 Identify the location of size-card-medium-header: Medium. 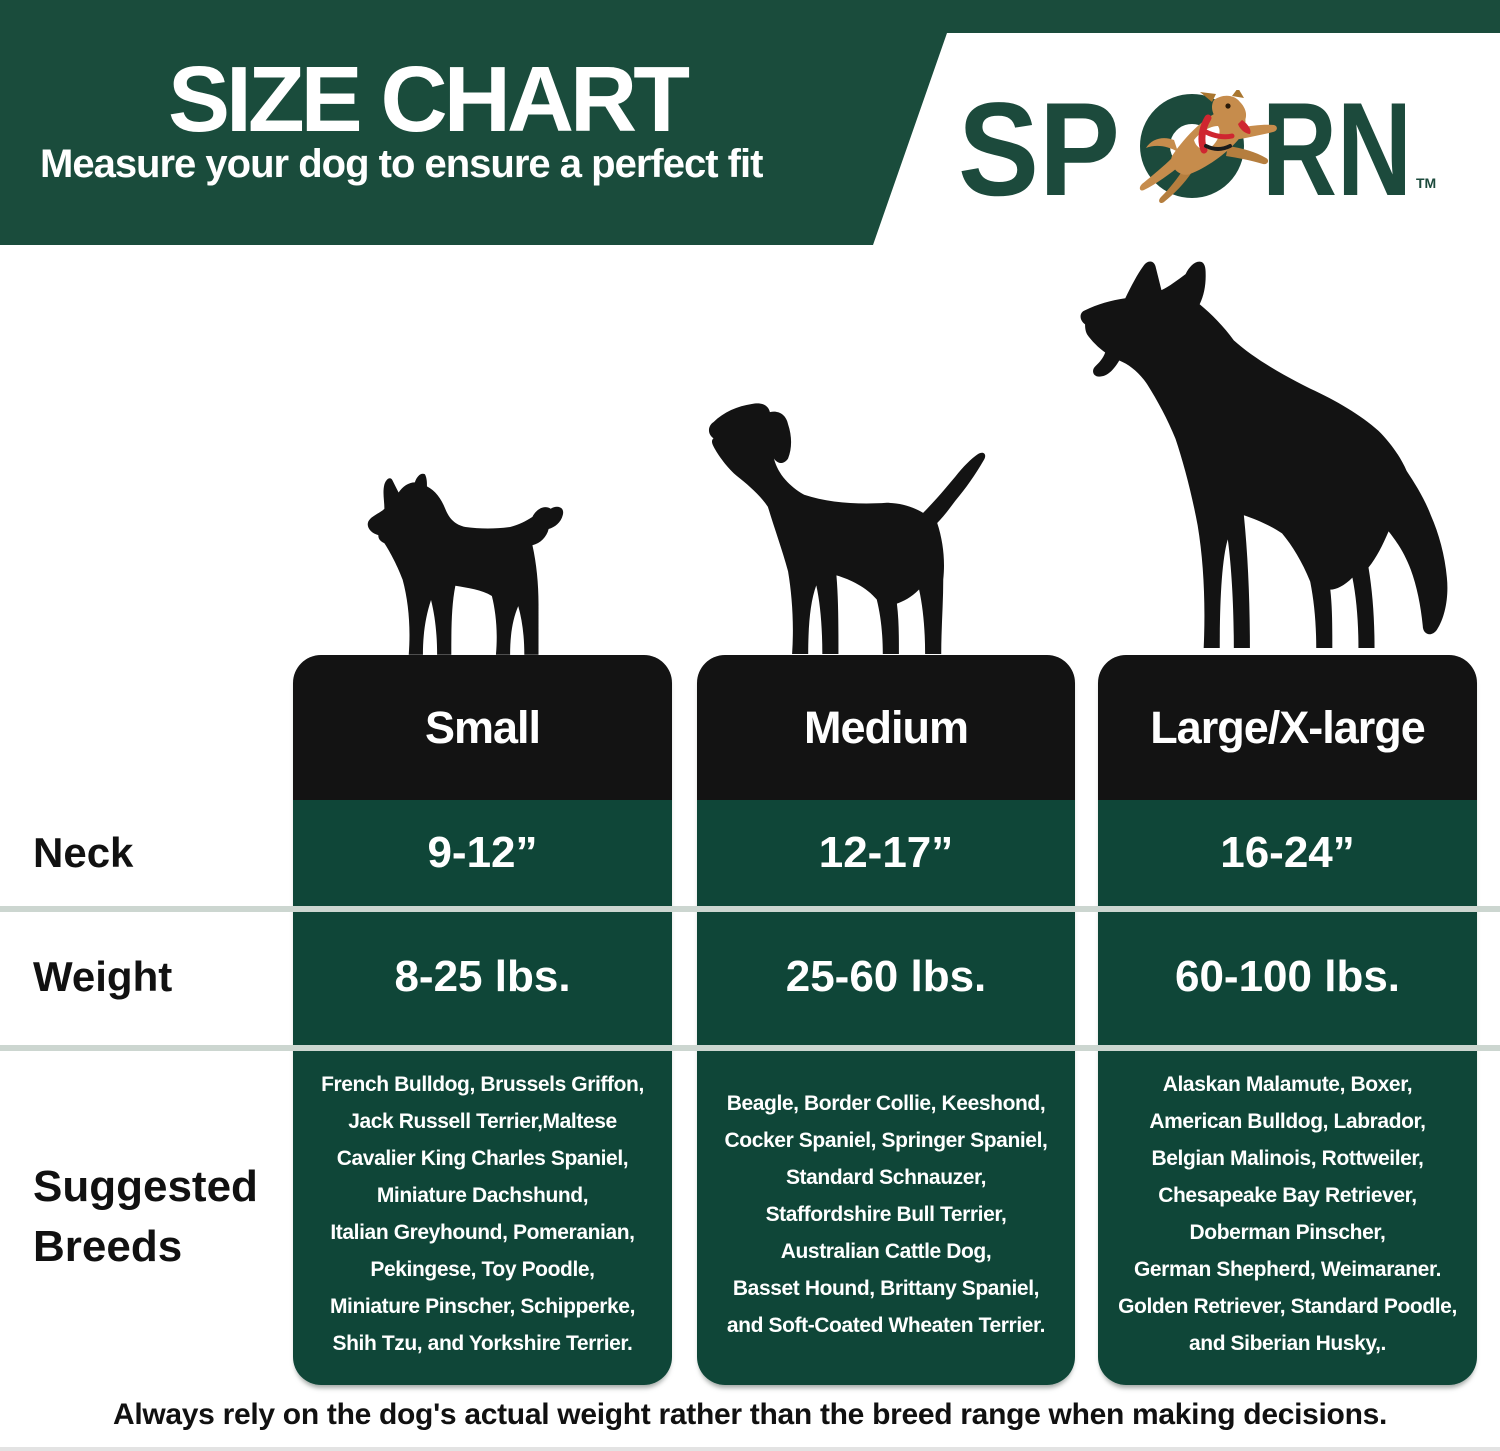
(886, 727).